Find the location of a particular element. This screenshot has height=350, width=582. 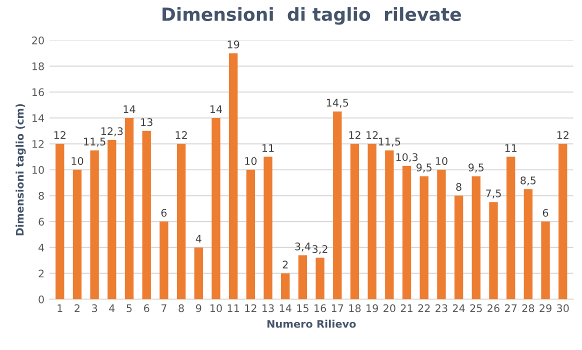

y-tick-label: 20 is located at coordinates (38, 40).